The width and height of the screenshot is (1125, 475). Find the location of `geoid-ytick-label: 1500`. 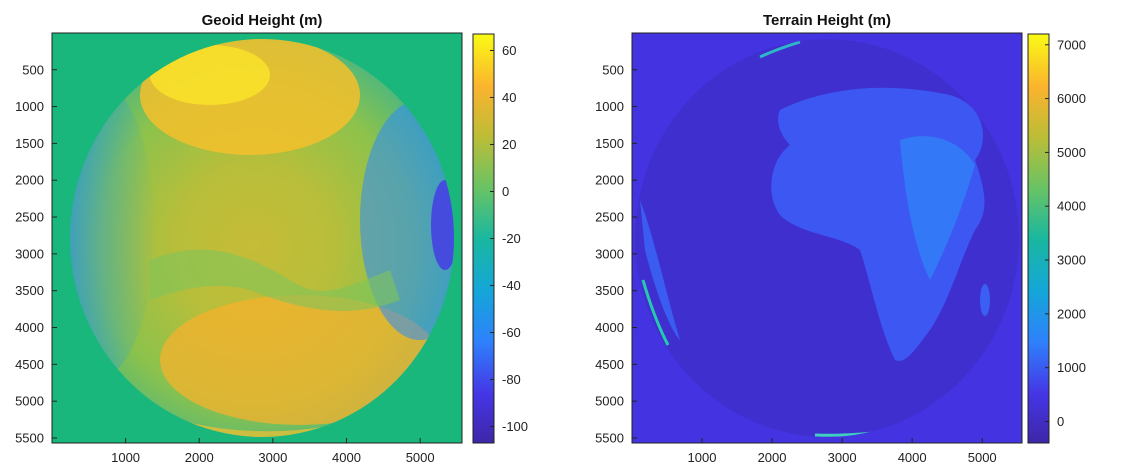

geoid-ytick-label: 1500 is located at coordinates (29, 143).